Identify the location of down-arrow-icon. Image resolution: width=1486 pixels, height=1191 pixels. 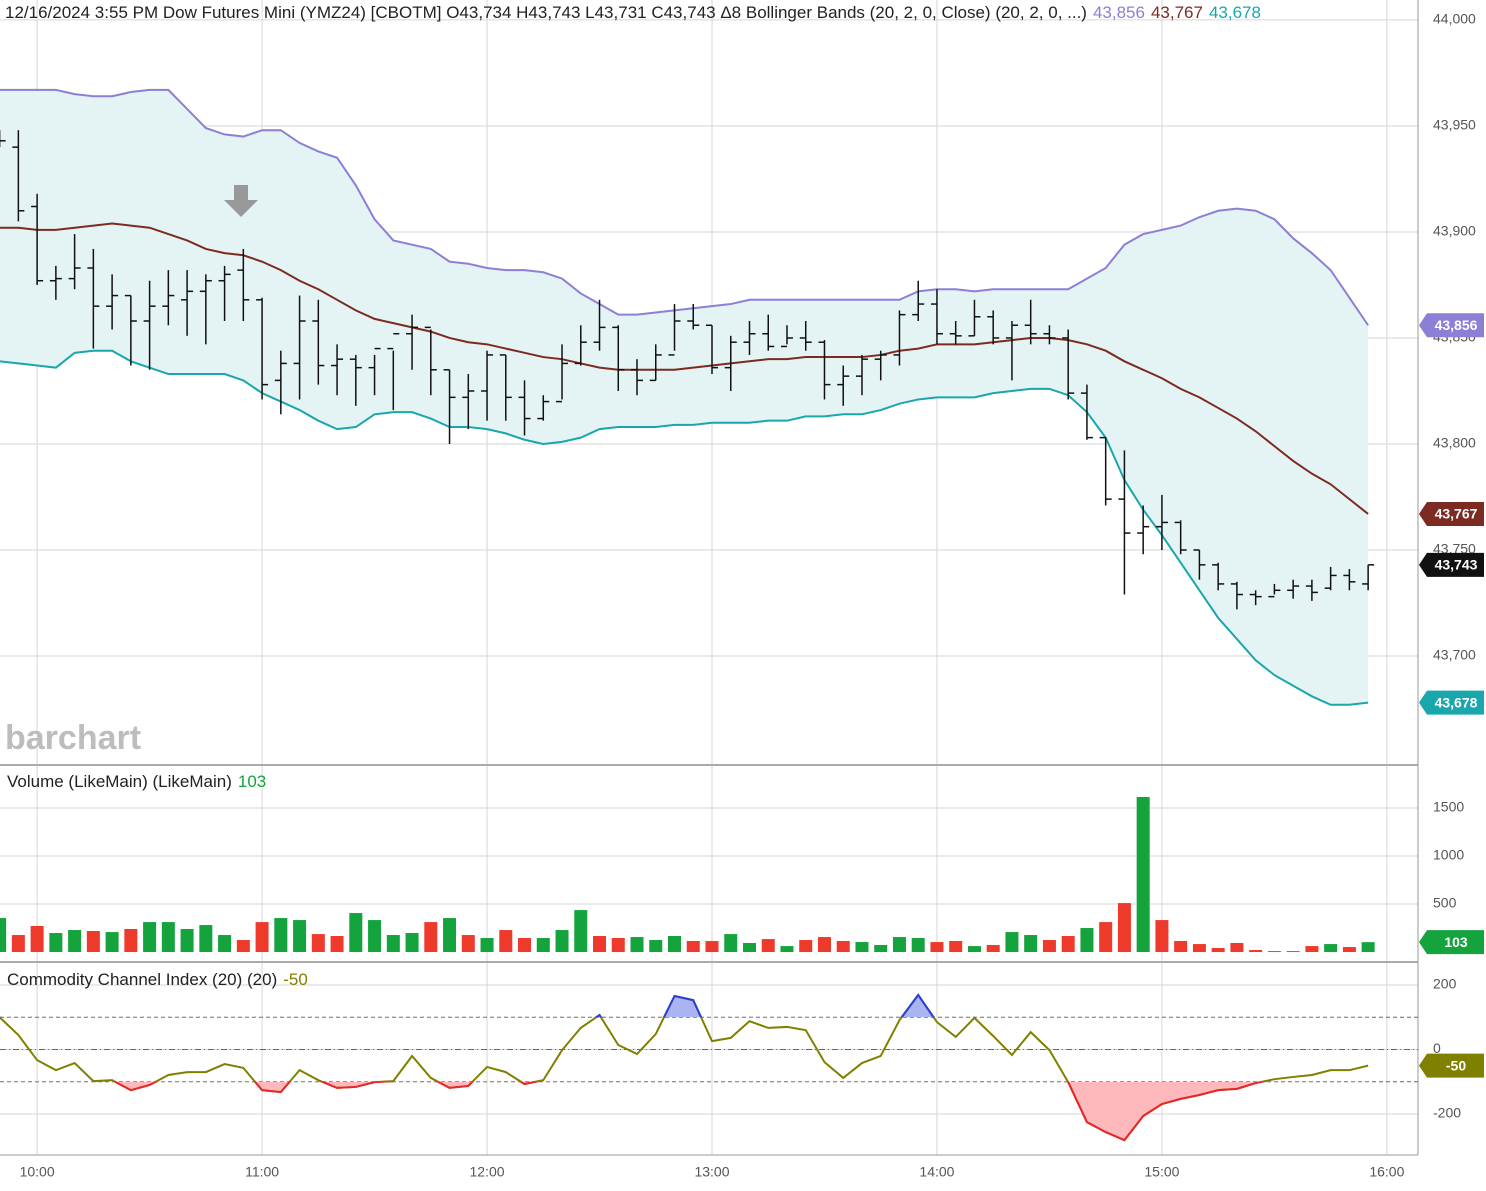
(241, 201).